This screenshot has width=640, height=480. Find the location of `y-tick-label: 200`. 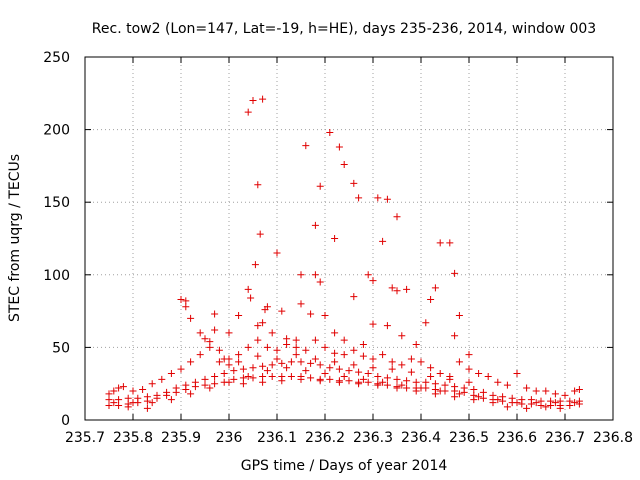

y-tick-label: 200 is located at coordinates (56, 131).